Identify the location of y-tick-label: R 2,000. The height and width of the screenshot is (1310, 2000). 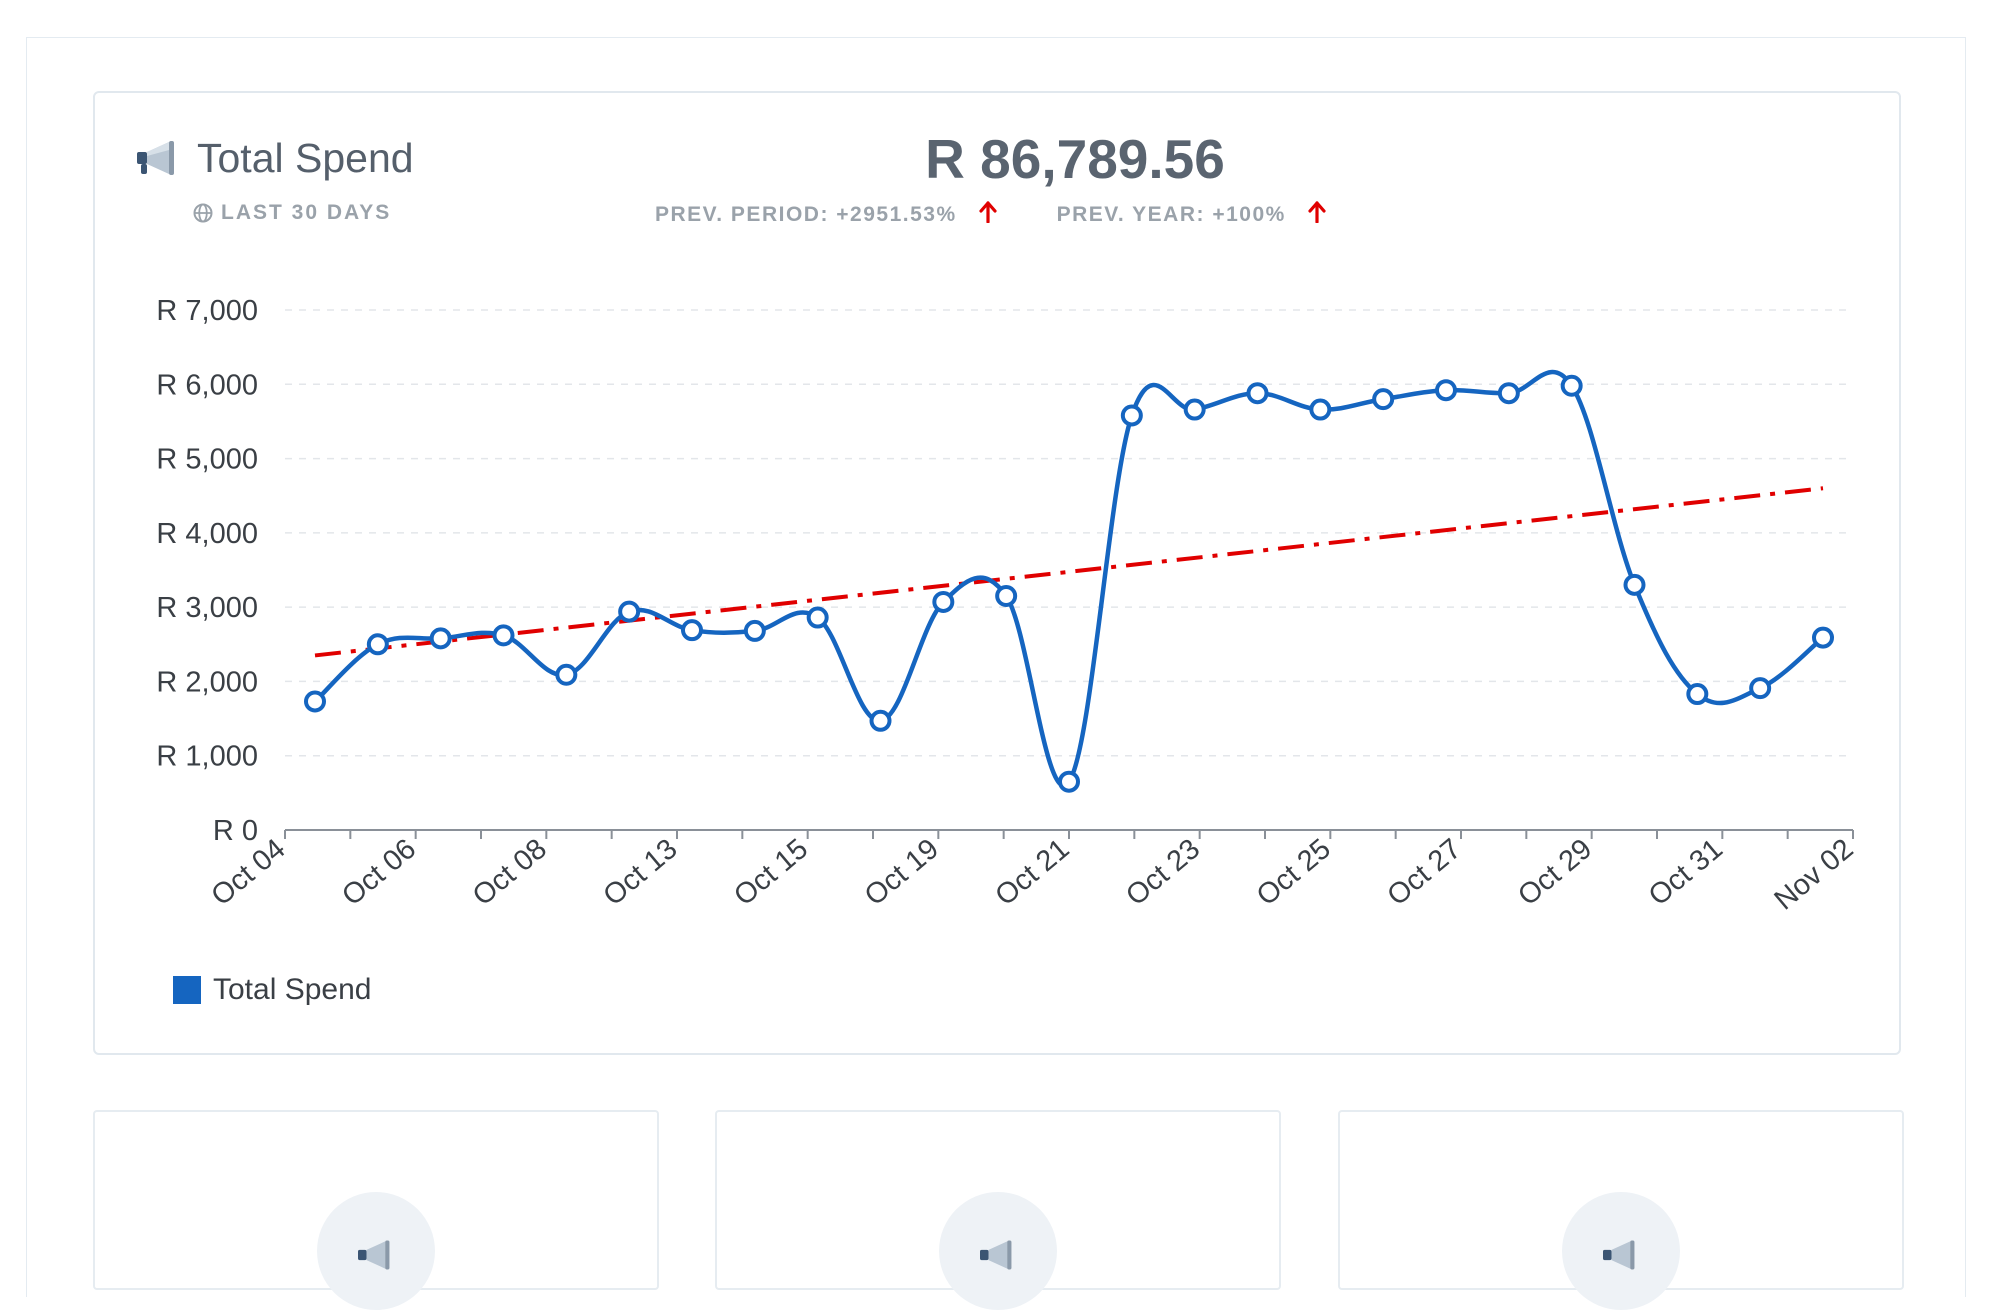
(207, 682).